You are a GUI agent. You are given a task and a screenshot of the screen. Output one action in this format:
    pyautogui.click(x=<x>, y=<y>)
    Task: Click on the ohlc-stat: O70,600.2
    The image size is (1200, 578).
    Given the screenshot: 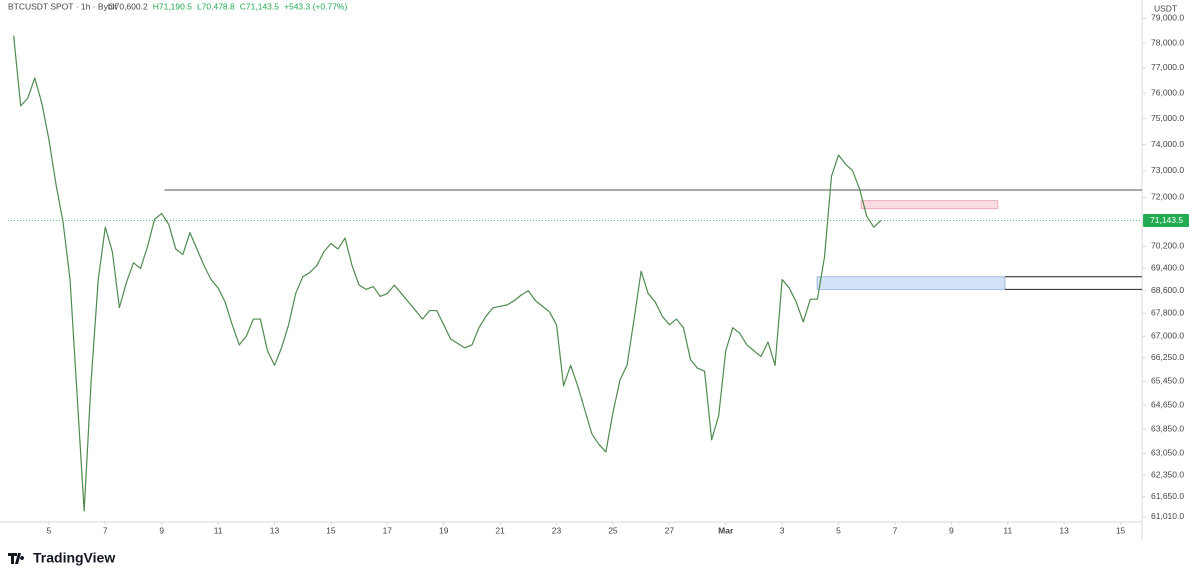 What is the action you would take?
    pyautogui.click(x=128, y=6)
    